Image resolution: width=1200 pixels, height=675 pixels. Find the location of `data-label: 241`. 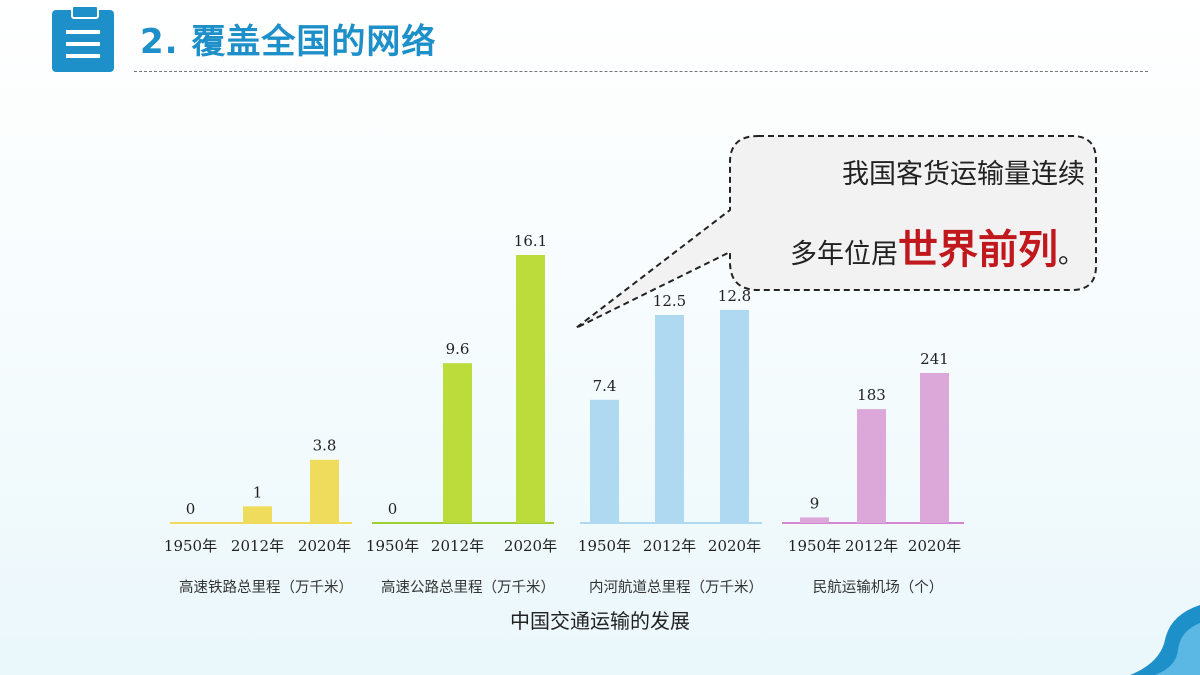

data-label: 241 is located at coordinates (934, 359).